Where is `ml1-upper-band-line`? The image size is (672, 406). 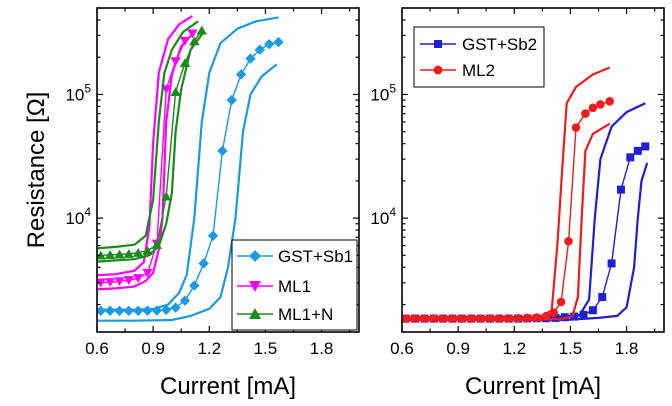 ml1-upper-band-line is located at coordinates (145, 146).